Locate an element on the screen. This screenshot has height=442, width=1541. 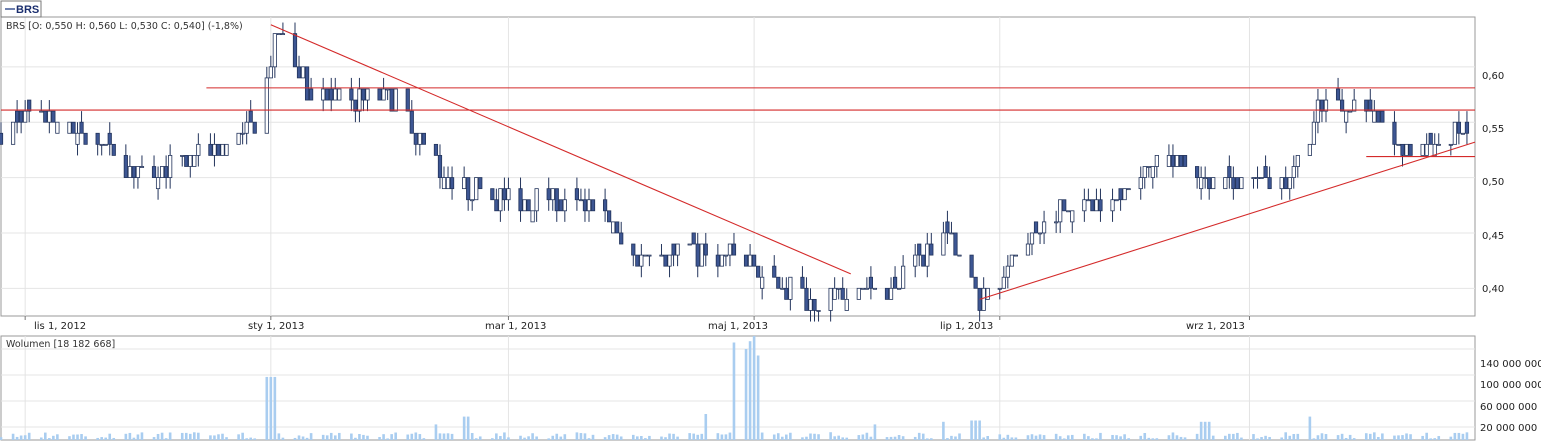
y-tick: 0,50 is located at coordinates (1493, 182).